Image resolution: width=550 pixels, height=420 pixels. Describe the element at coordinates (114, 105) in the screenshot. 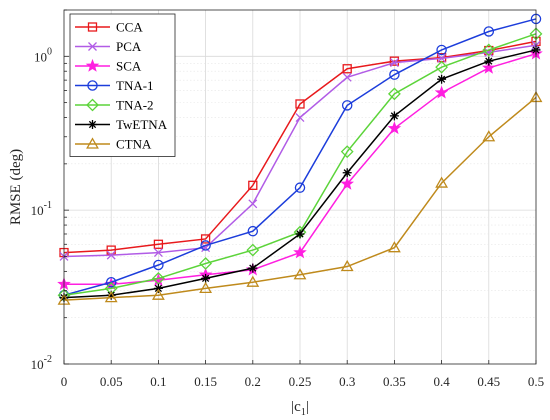

I see `legend-item: TNA-2` at that location.